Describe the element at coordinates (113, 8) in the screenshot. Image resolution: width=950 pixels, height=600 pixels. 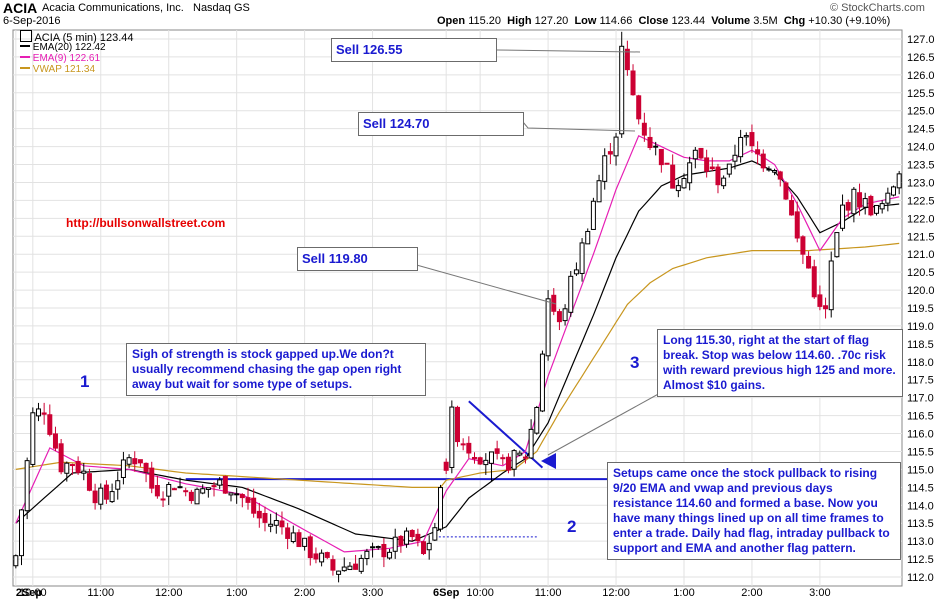
I see `company-name: Acacia Communications, Inc.` at that location.